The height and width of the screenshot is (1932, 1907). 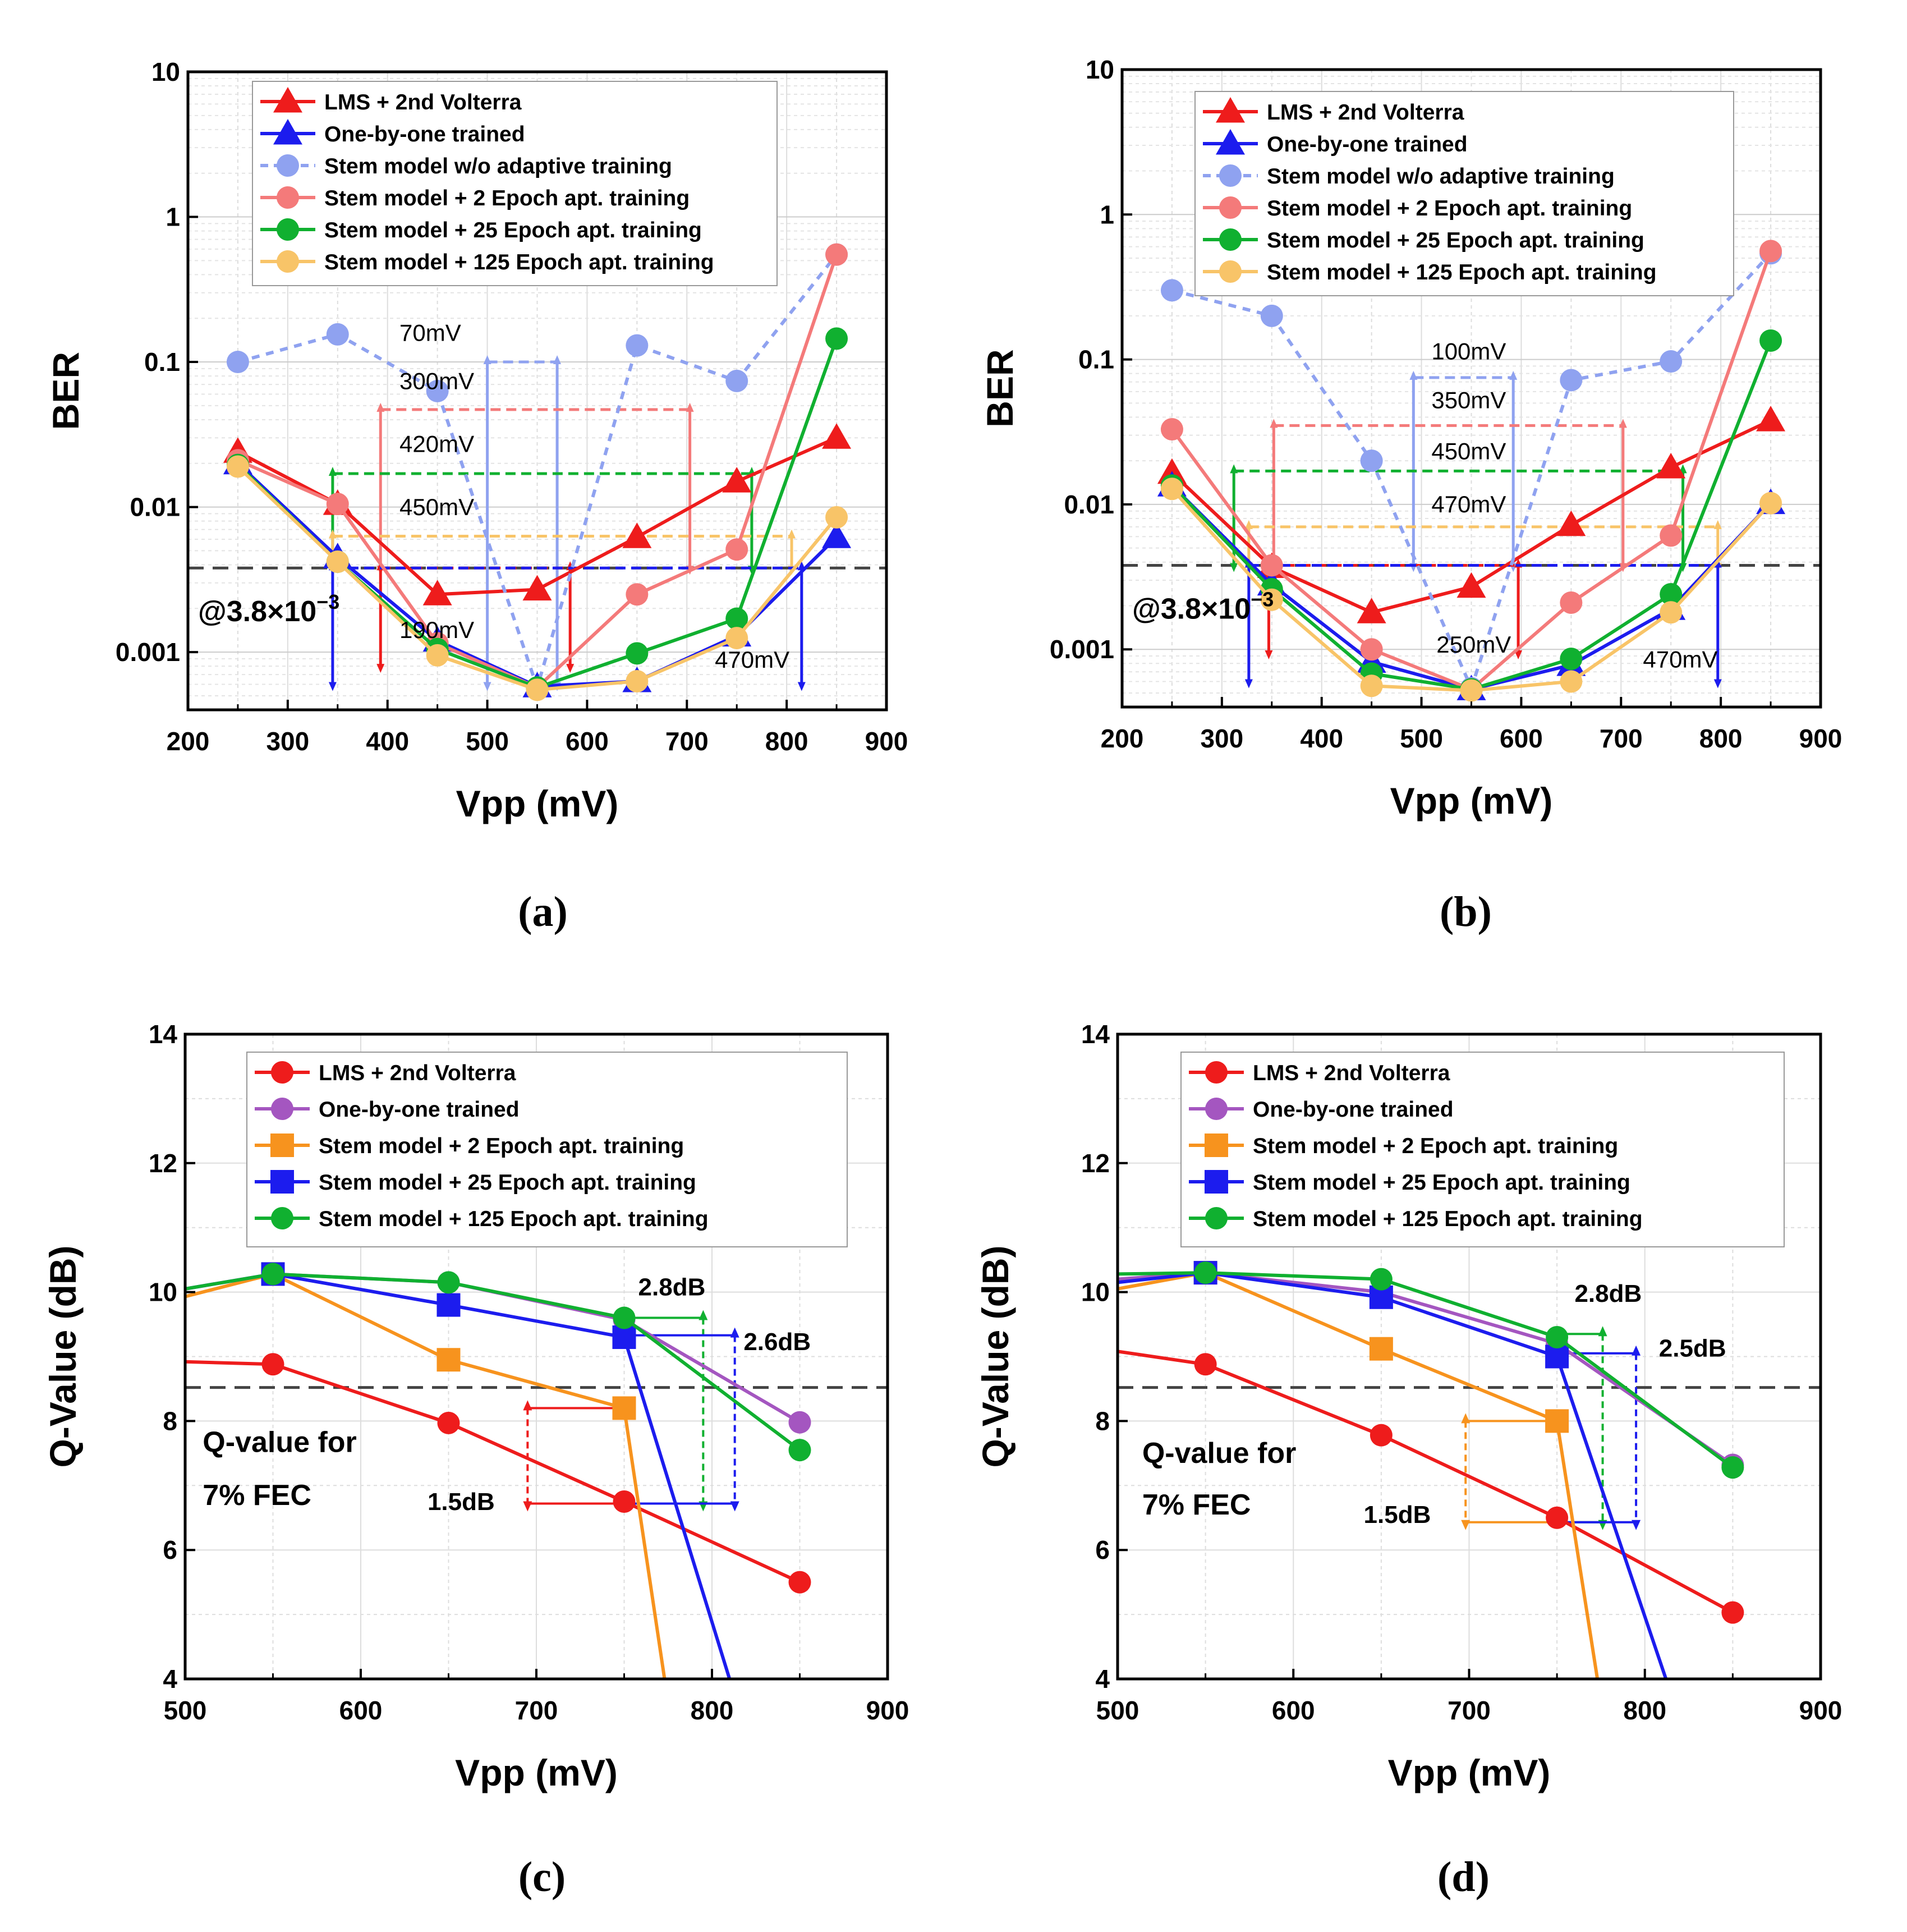 What do you see at coordinates (1196, 1505) in the screenshot?
I see `q-note-line-2: 7% FEC` at bounding box center [1196, 1505].